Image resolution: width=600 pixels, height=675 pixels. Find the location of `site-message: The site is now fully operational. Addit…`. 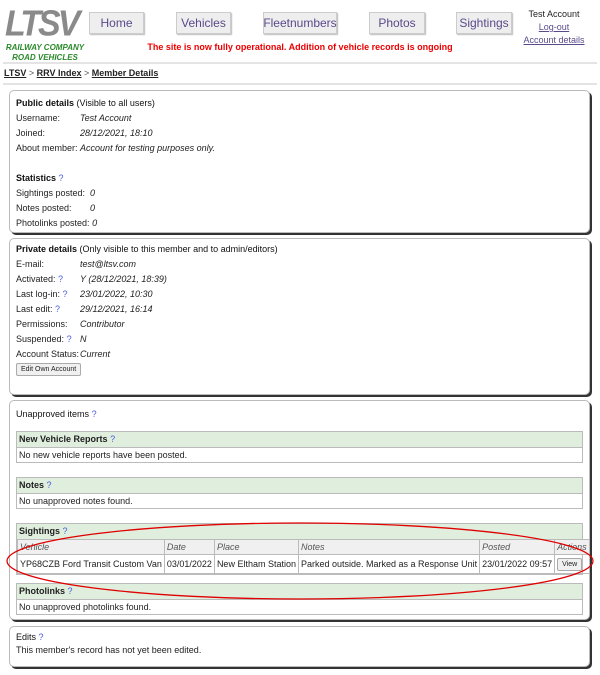

site-message: The site is now fully operational. Addit… is located at coordinates (300, 47).